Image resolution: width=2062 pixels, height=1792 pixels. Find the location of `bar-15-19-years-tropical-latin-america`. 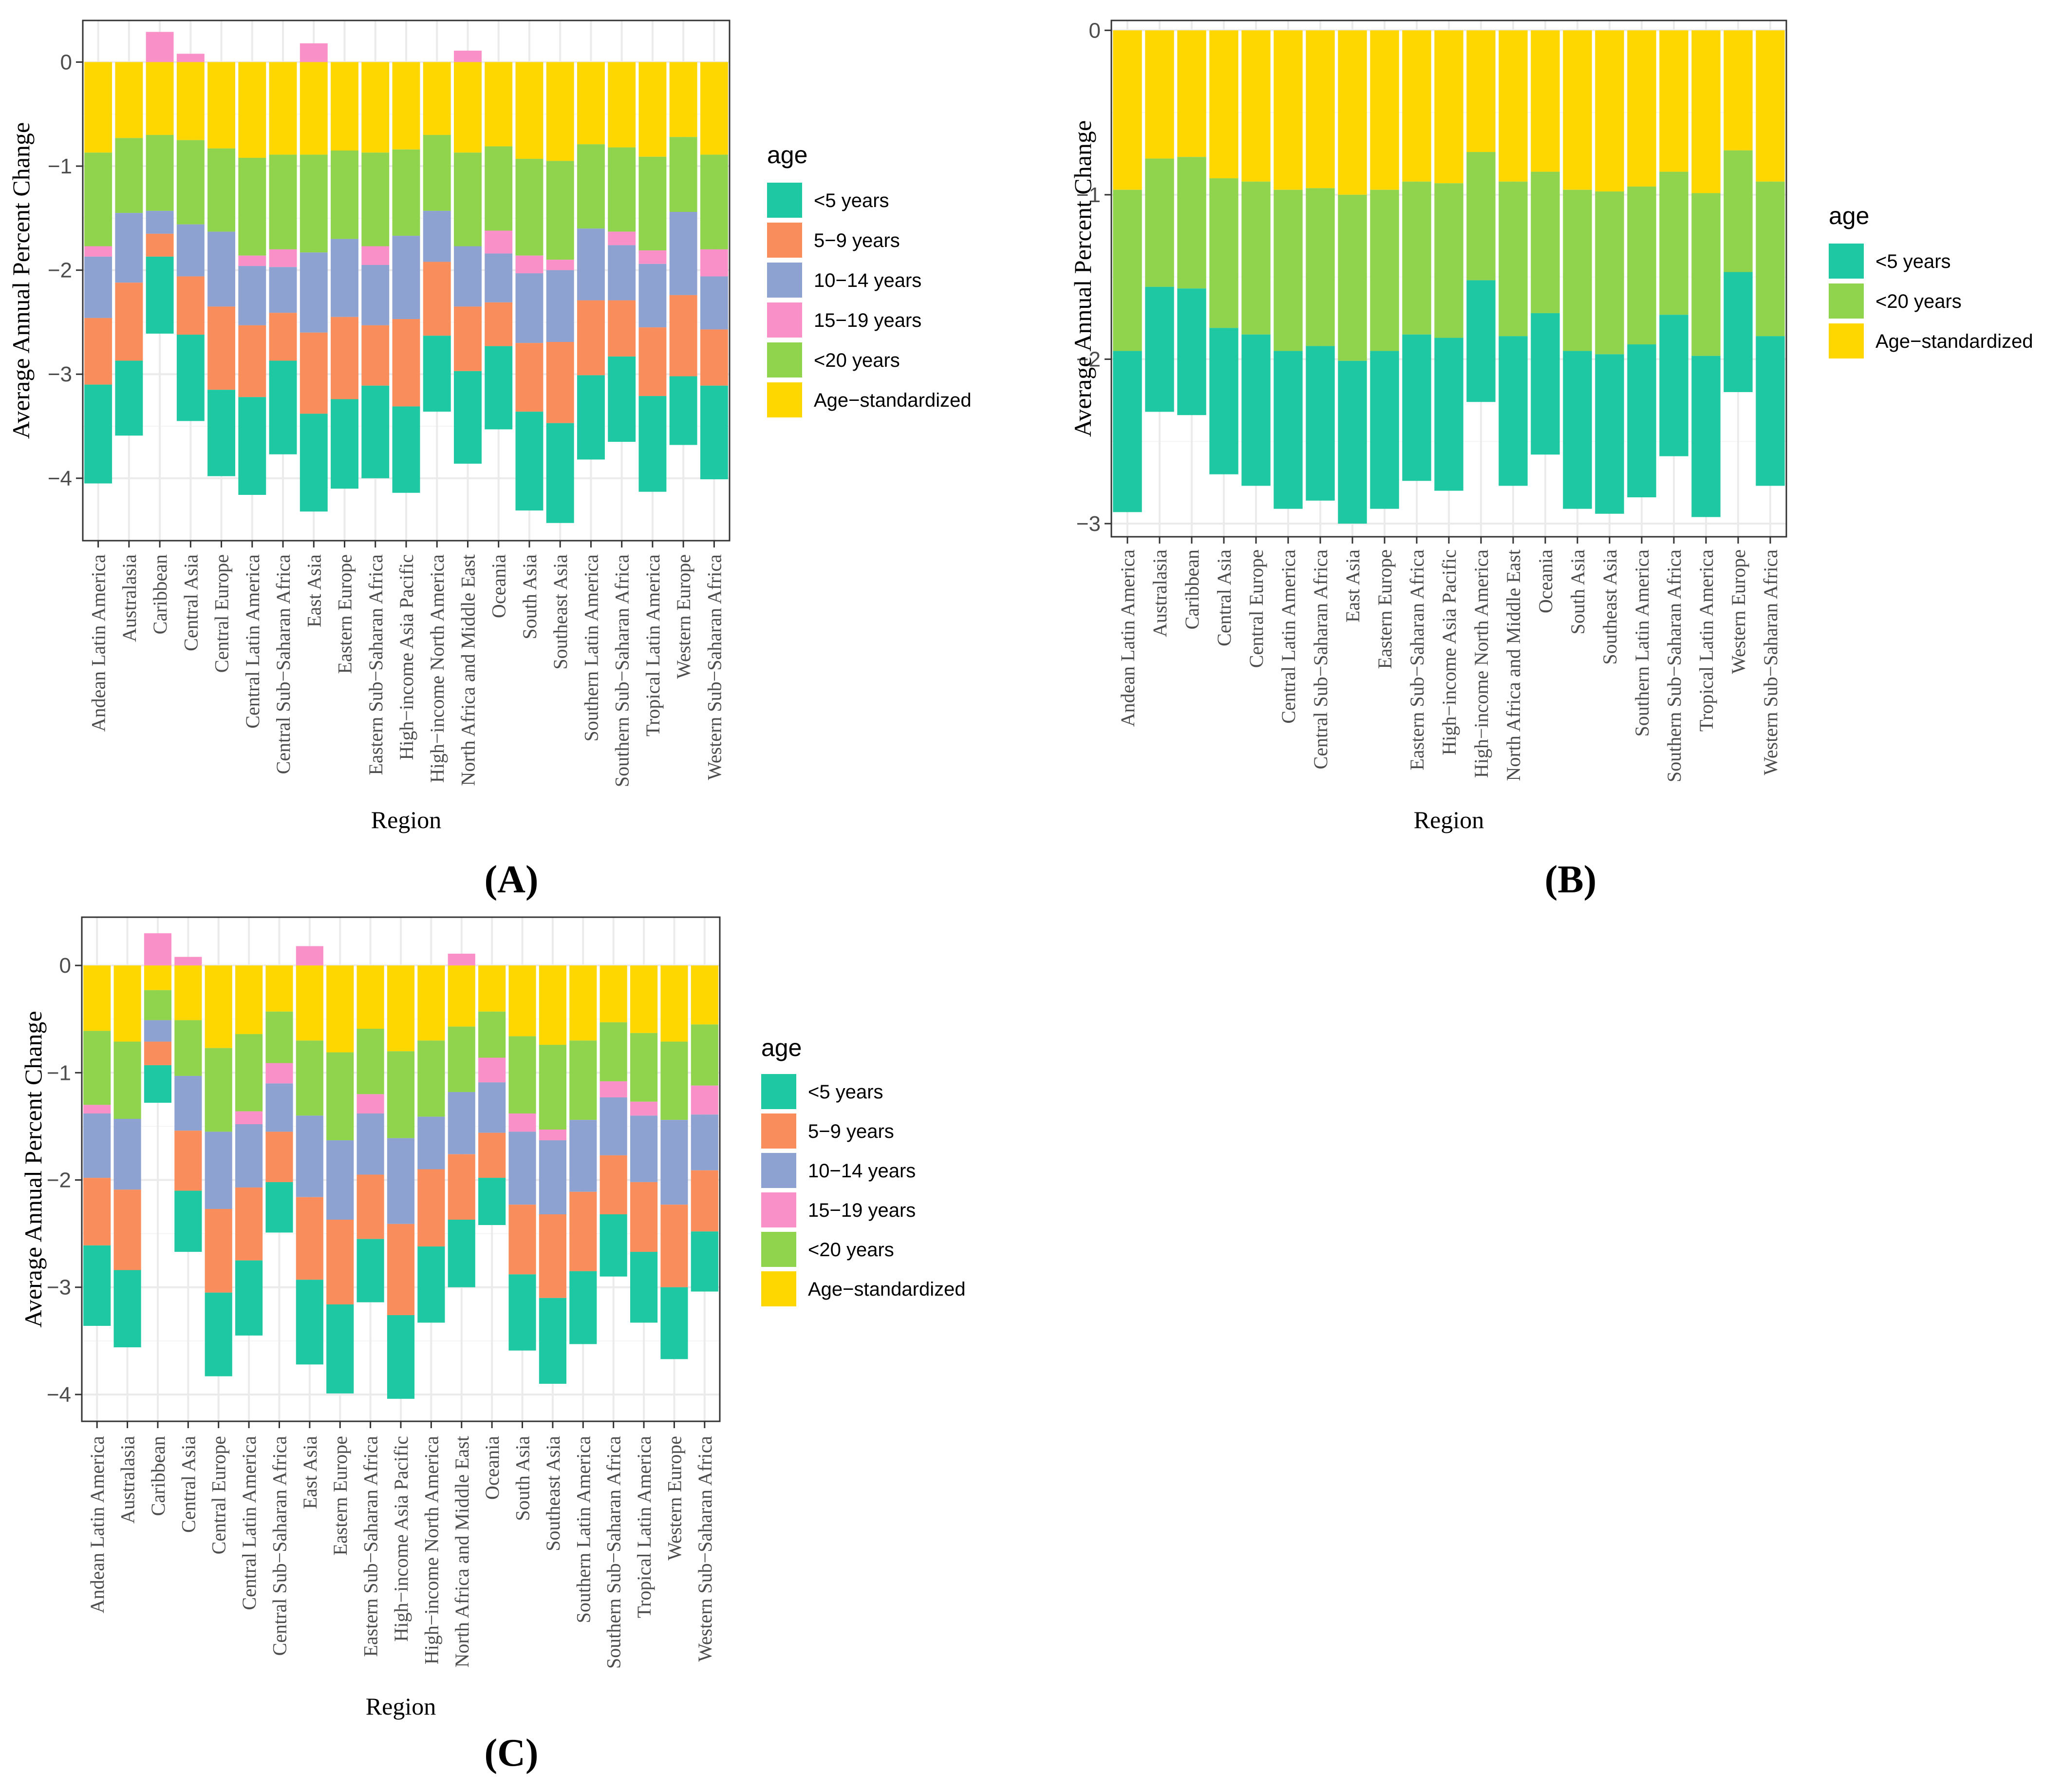

bar-15-19-years-tropical-latin-america is located at coordinates (652, 257).